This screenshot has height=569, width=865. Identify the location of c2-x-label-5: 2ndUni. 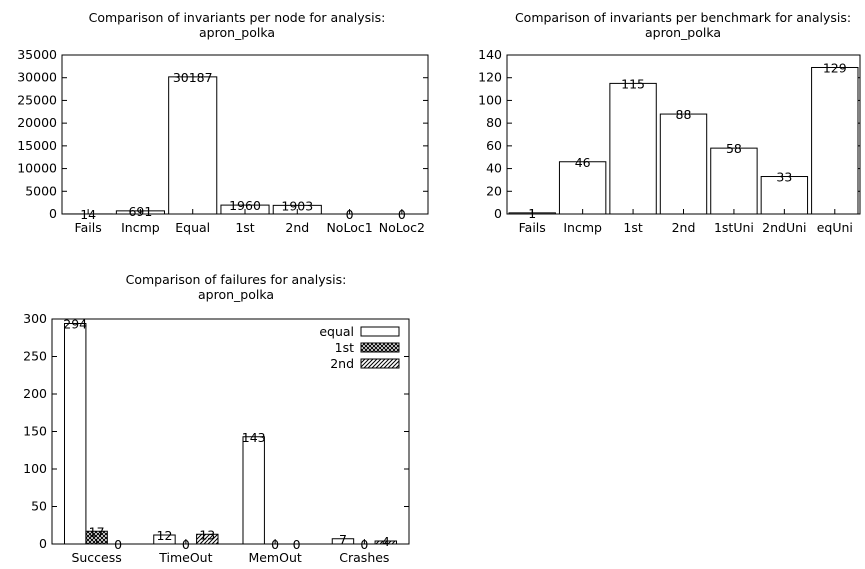
(784, 227).